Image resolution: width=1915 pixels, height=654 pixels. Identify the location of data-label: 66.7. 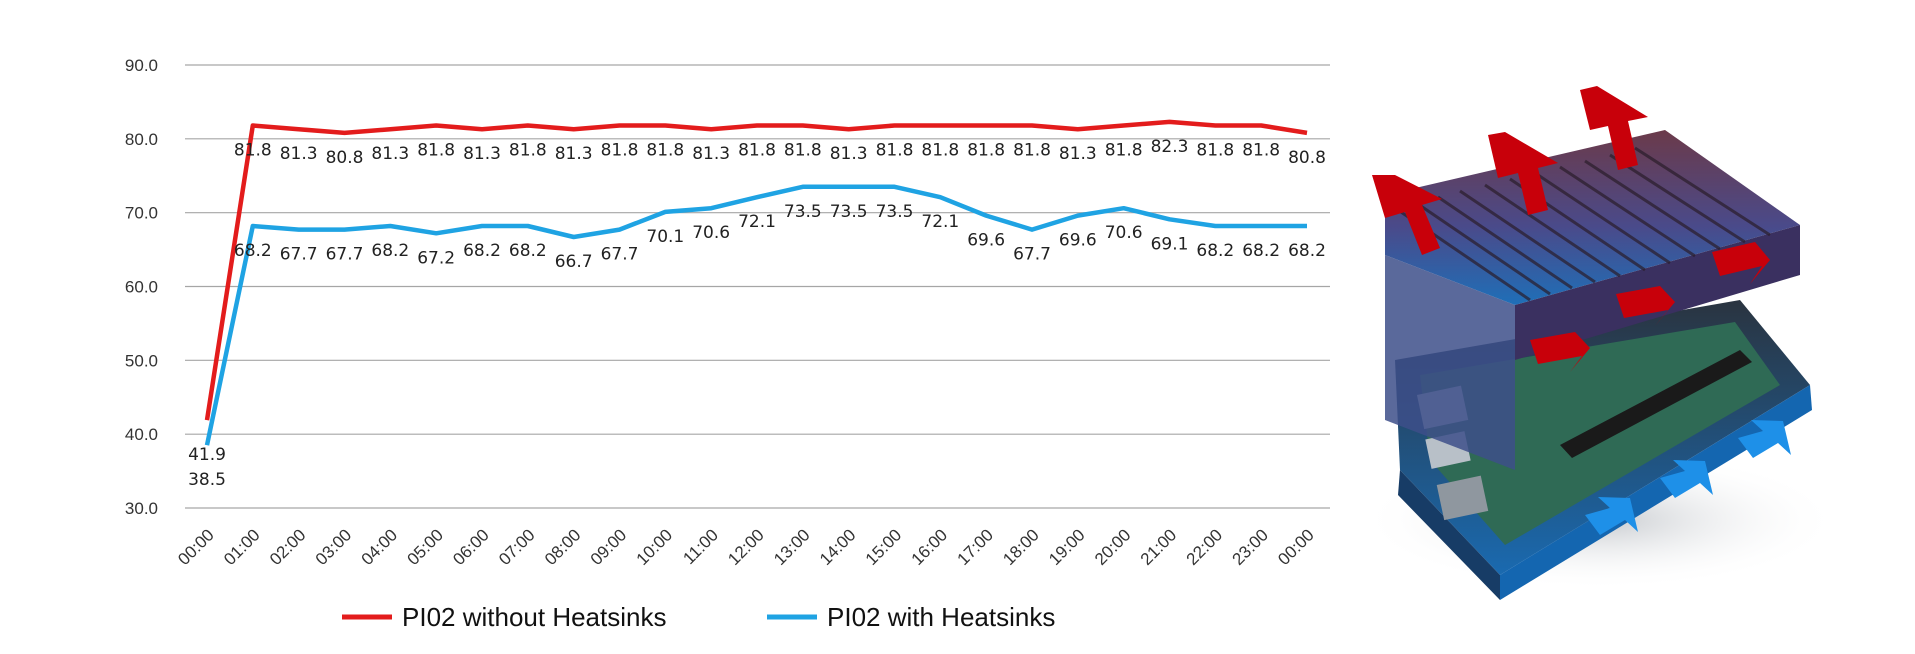
(574, 262).